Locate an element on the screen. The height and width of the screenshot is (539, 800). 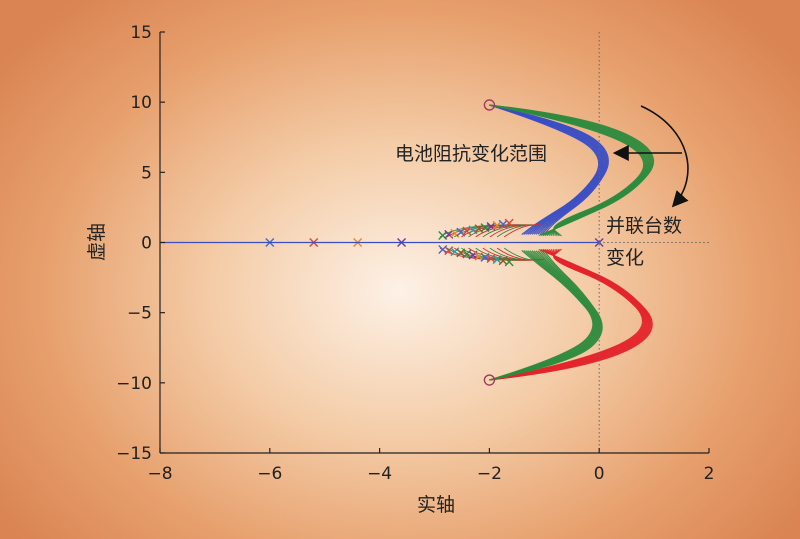
y-tick-label: 10 is located at coordinates (141, 103).